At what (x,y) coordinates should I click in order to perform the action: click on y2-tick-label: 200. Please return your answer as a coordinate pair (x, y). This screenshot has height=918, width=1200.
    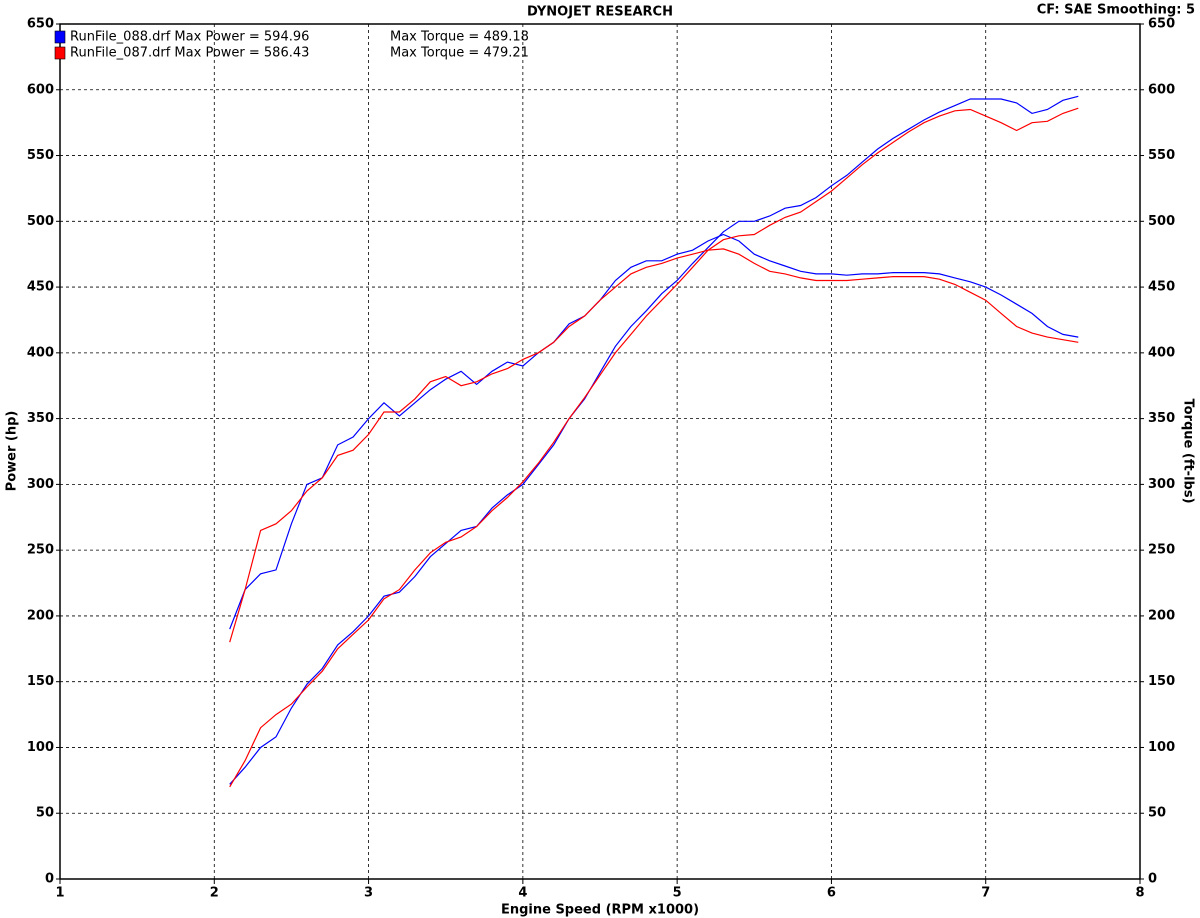
    Looking at the image, I should click on (1161, 615).